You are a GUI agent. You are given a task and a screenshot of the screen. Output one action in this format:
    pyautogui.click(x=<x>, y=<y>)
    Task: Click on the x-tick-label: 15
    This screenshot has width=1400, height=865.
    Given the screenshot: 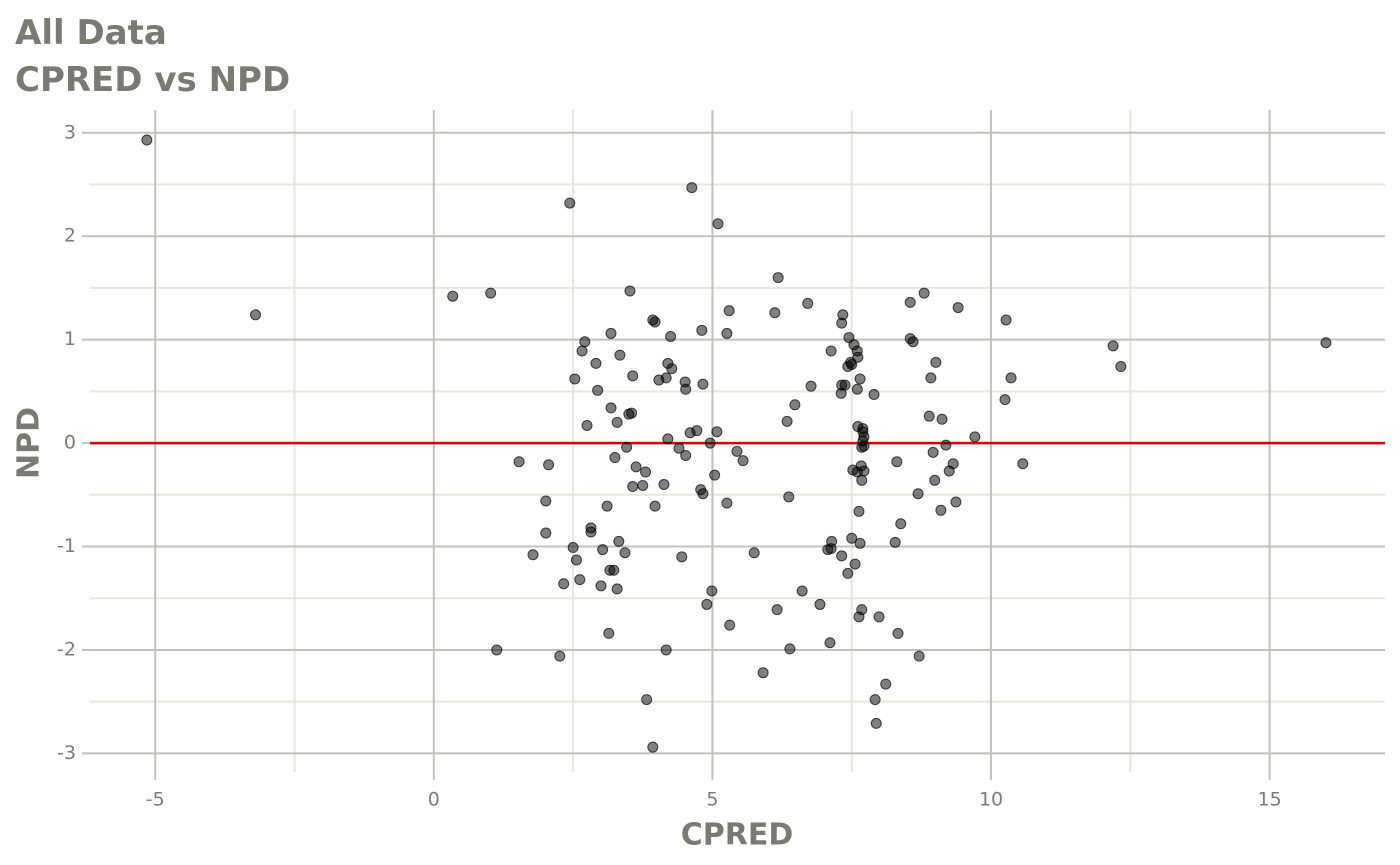 What is the action you would take?
    pyautogui.click(x=1270, y=800)
    